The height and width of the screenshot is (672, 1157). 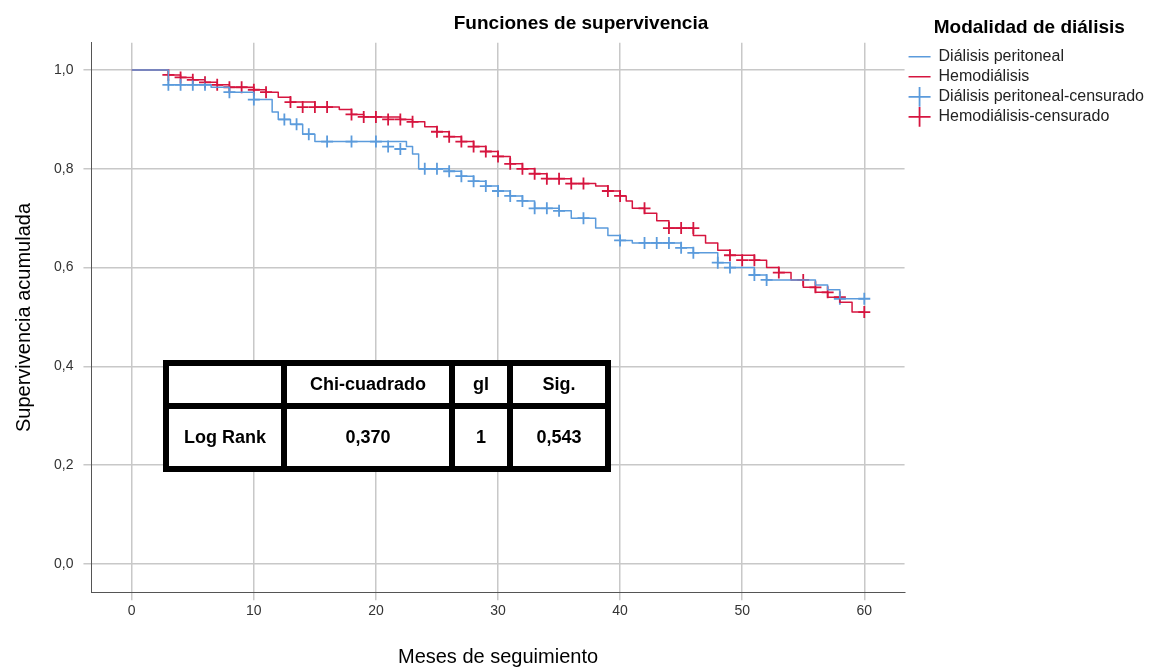 What do you see at coordinates (481, 437) in the screenshot?
I see `annotation: 1` at bounding box center [481, 437].